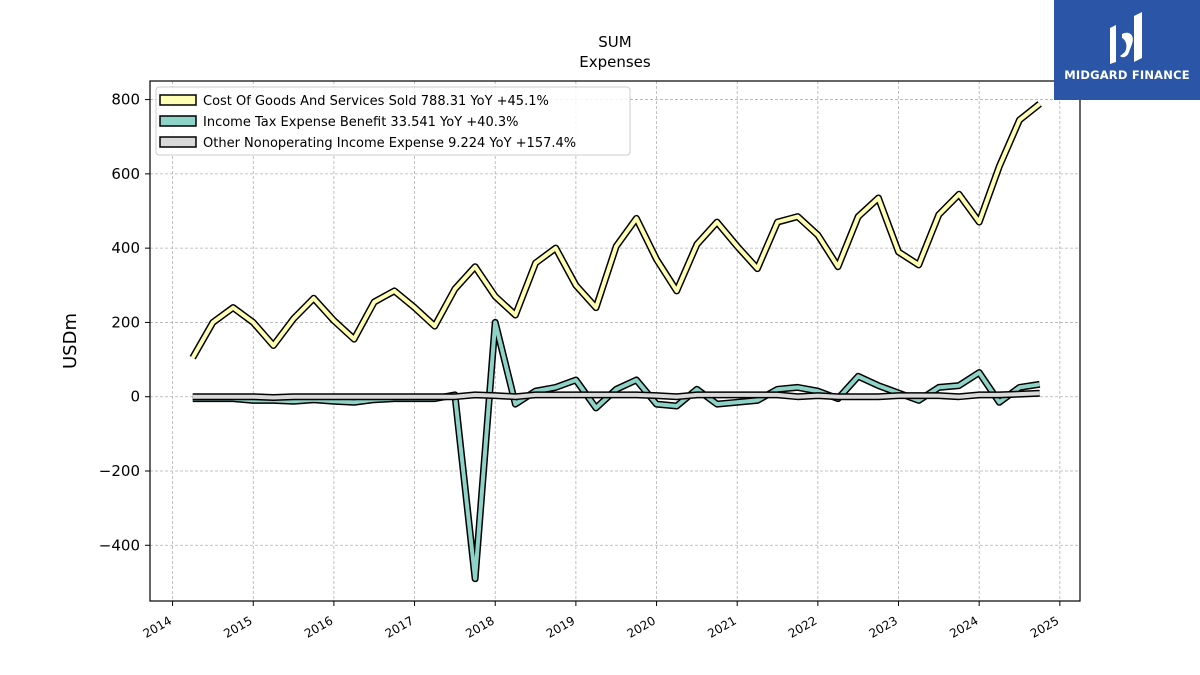  Describe the element at coordinates (1044, 626) in the screenshot. I see `x-tick-label: 2025` at that location.